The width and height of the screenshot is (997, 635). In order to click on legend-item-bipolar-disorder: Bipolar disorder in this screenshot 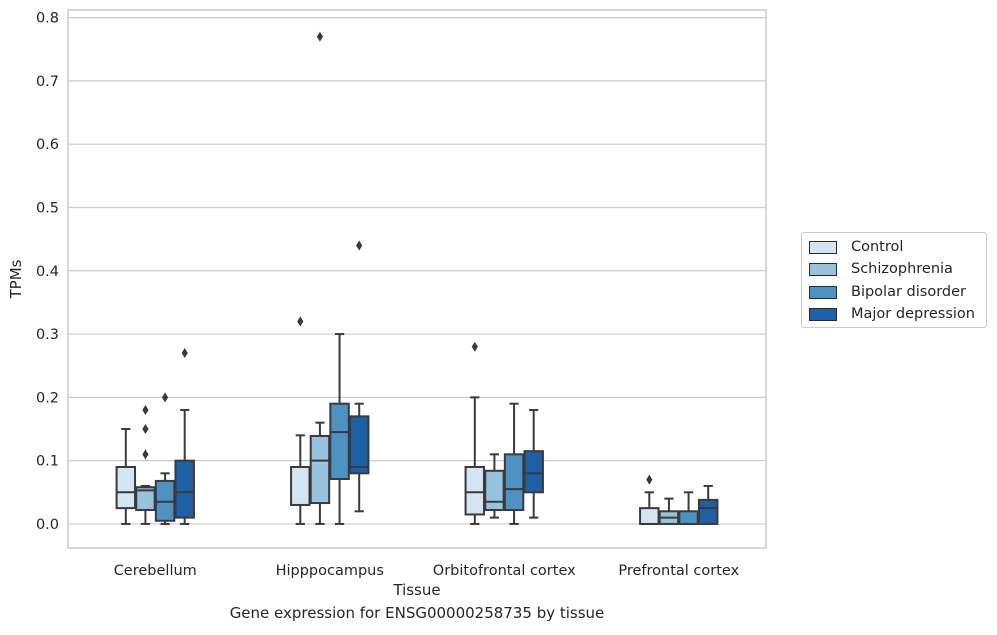, I will do `click(887, 292)`.